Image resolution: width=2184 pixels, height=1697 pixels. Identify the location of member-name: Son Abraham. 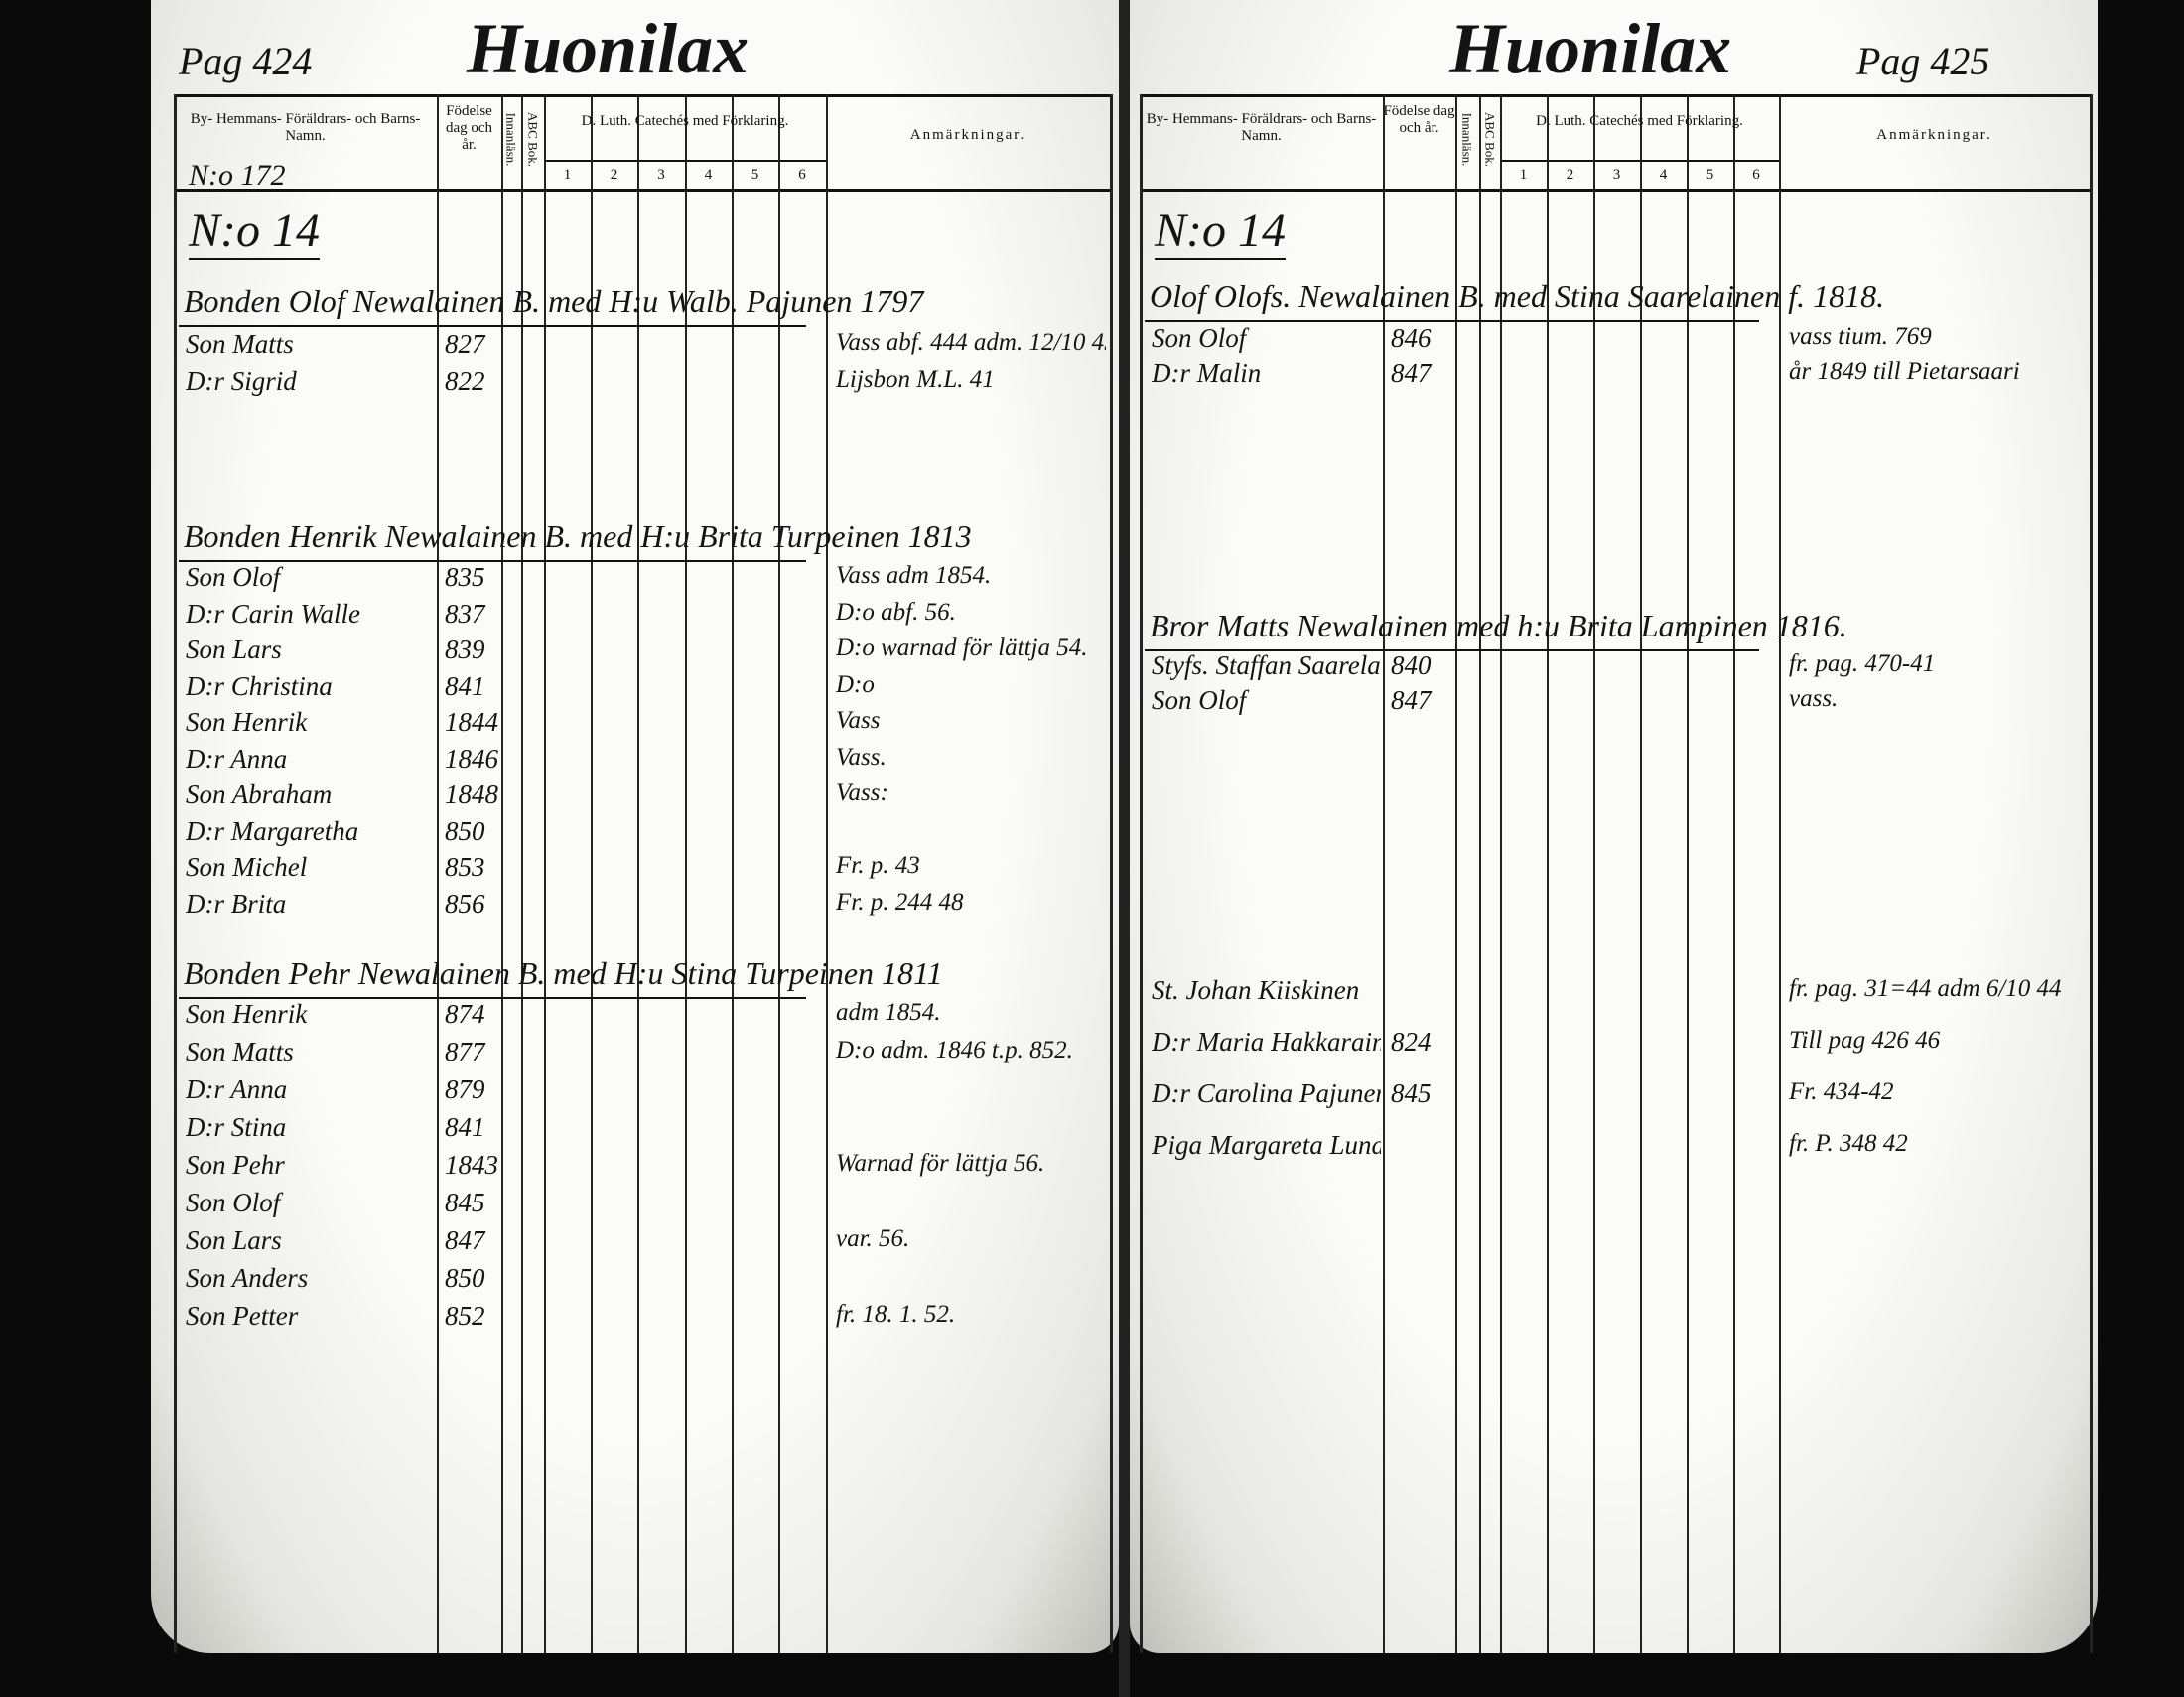
(259, 794).